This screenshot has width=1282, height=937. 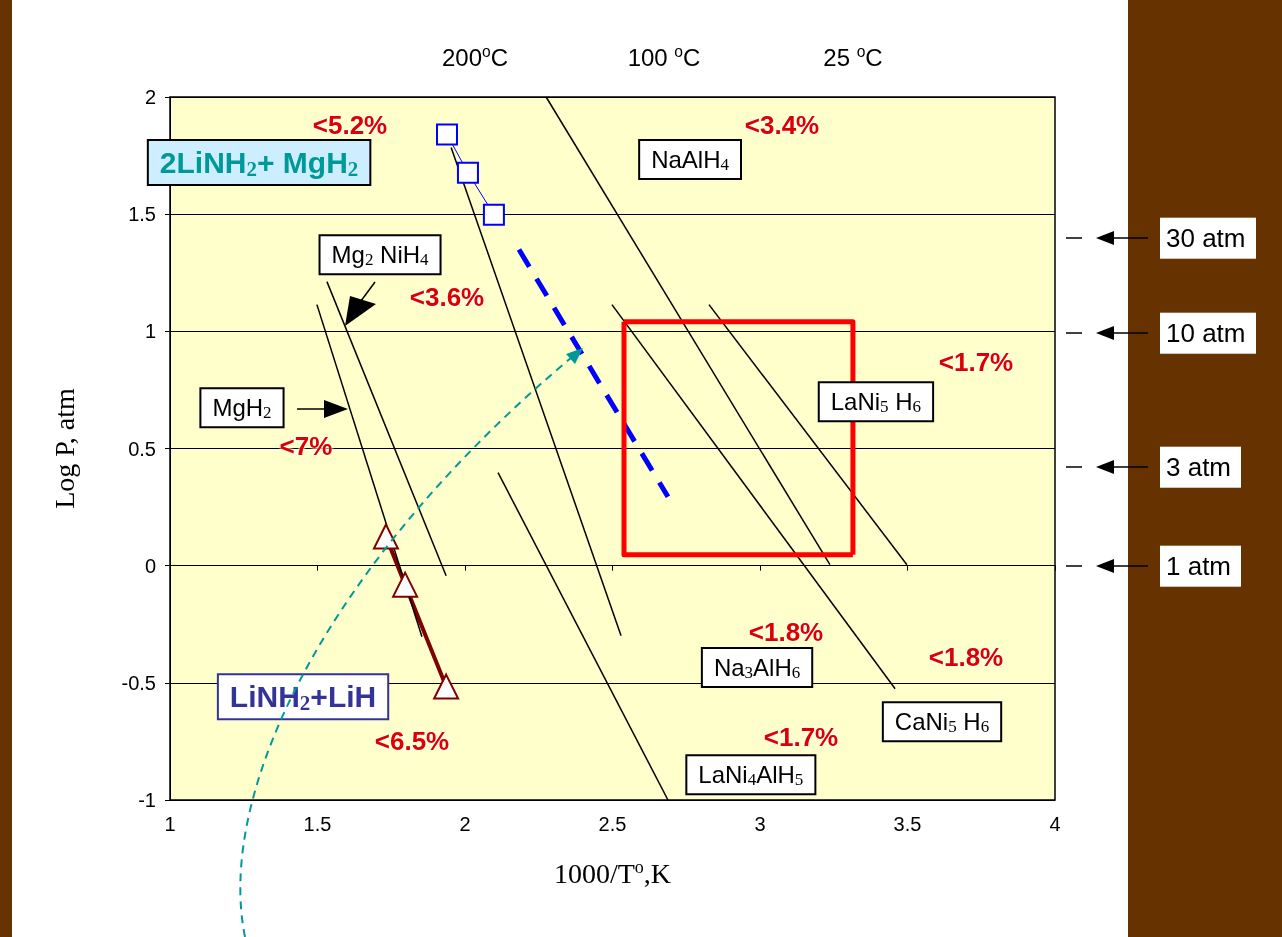 I want to click on text: 10 atm, so click(x=1208, y=333).